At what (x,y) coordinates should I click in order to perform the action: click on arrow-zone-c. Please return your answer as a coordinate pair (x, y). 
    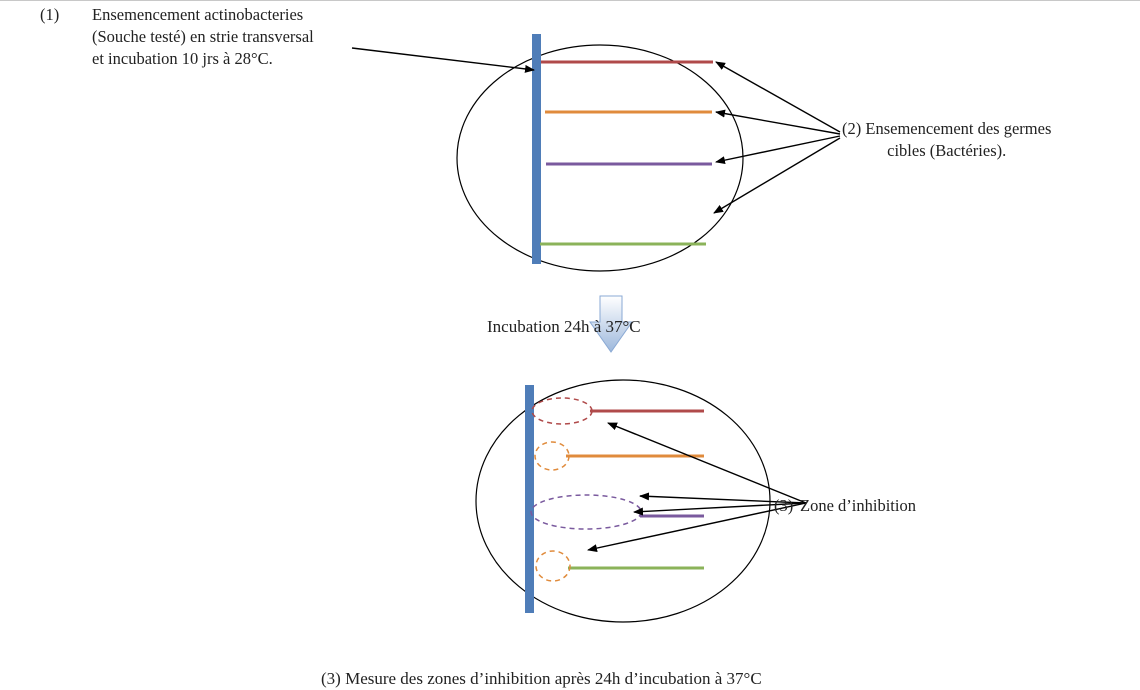
    Looking at the image, I should click on (720, 509).